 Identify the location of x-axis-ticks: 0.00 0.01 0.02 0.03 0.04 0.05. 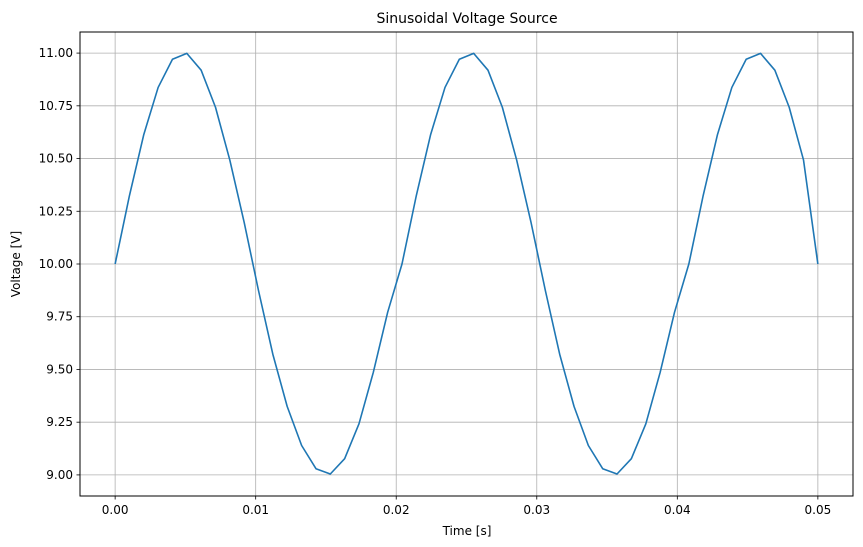
(466, 506).